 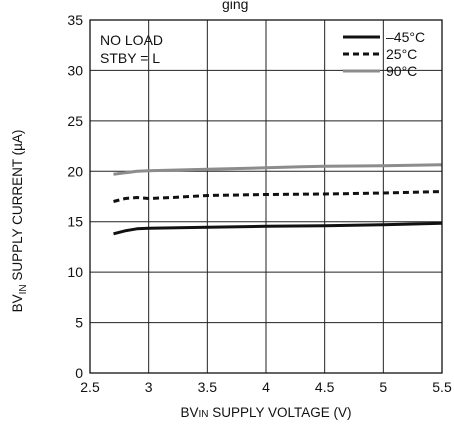 What do you see at coordinates (17, 207) in the screenshot?
I see `y-axis-title-rest: SUPPLY CURRENT (µA)` at bounding box center [17, 207].